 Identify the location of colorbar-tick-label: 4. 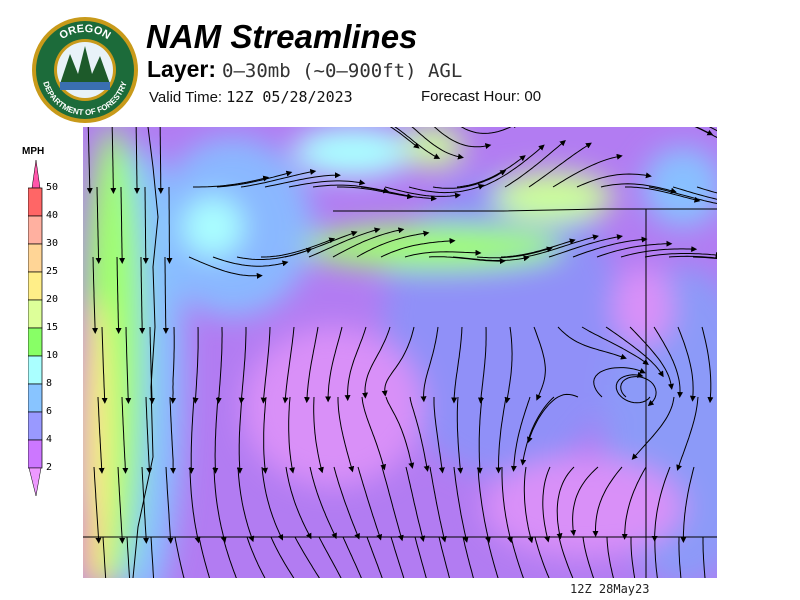
(49, 439).